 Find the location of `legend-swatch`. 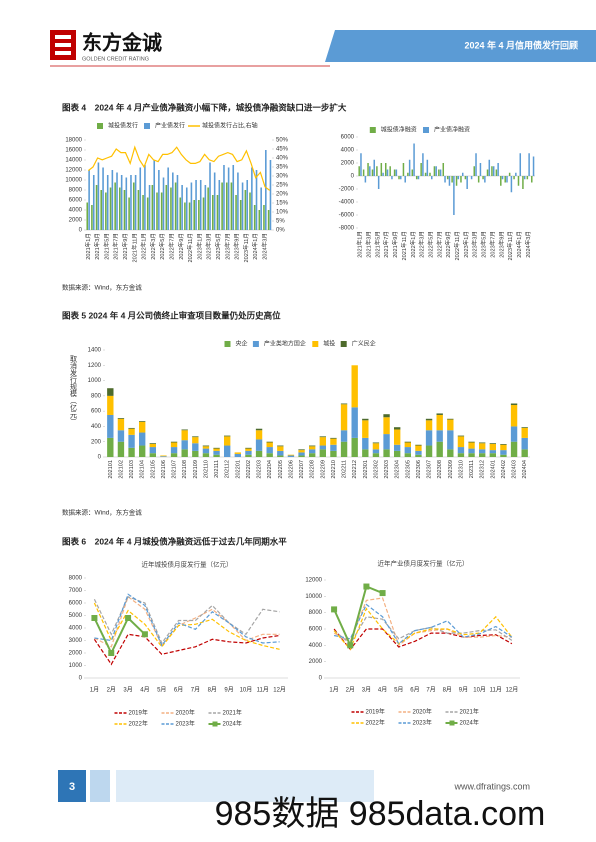

legend-swatch is located at coordinates (343, 344).